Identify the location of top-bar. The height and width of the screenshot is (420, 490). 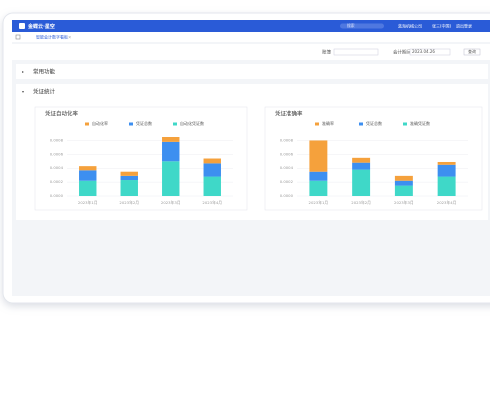
(251, 26).